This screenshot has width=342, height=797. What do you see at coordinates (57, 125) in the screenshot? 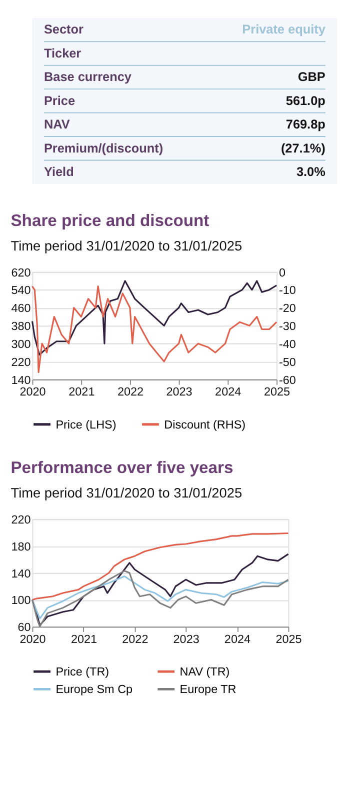
I see `category-label: NAV` at bounding box center [57, 125].